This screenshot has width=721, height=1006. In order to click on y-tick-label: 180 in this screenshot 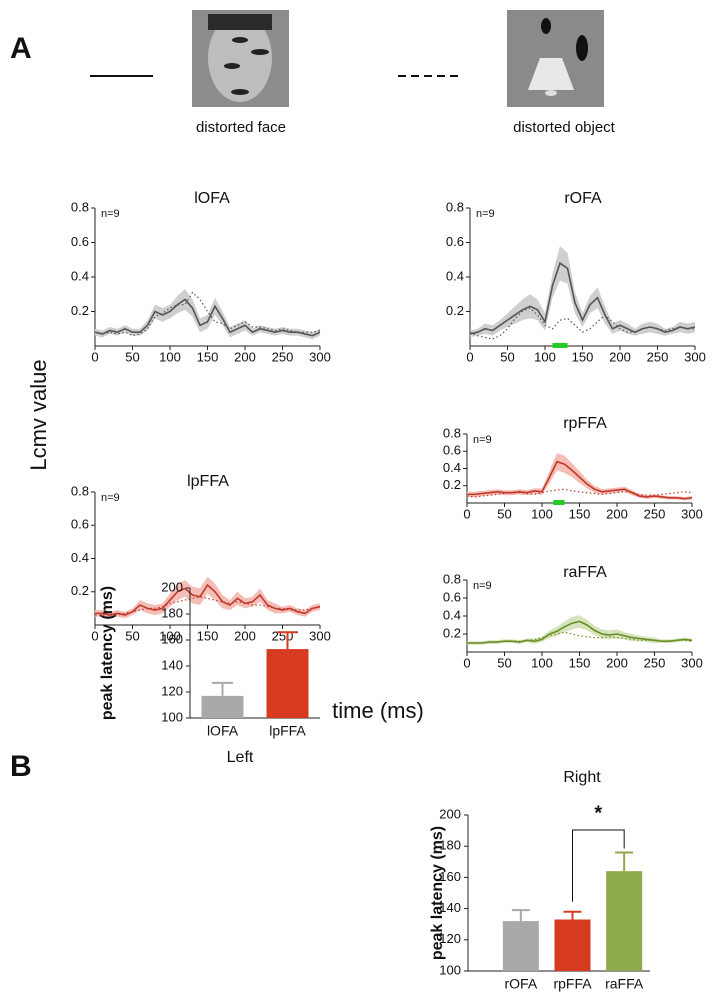, I will do `click(172, 612)`.